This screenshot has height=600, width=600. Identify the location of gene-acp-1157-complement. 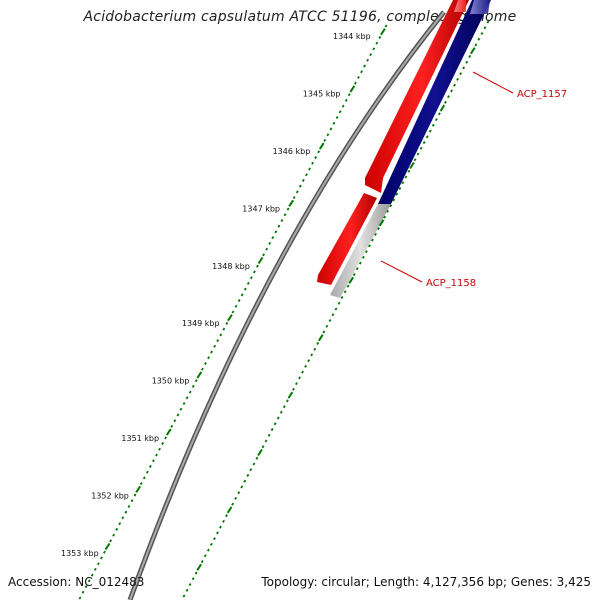
(434, 102).